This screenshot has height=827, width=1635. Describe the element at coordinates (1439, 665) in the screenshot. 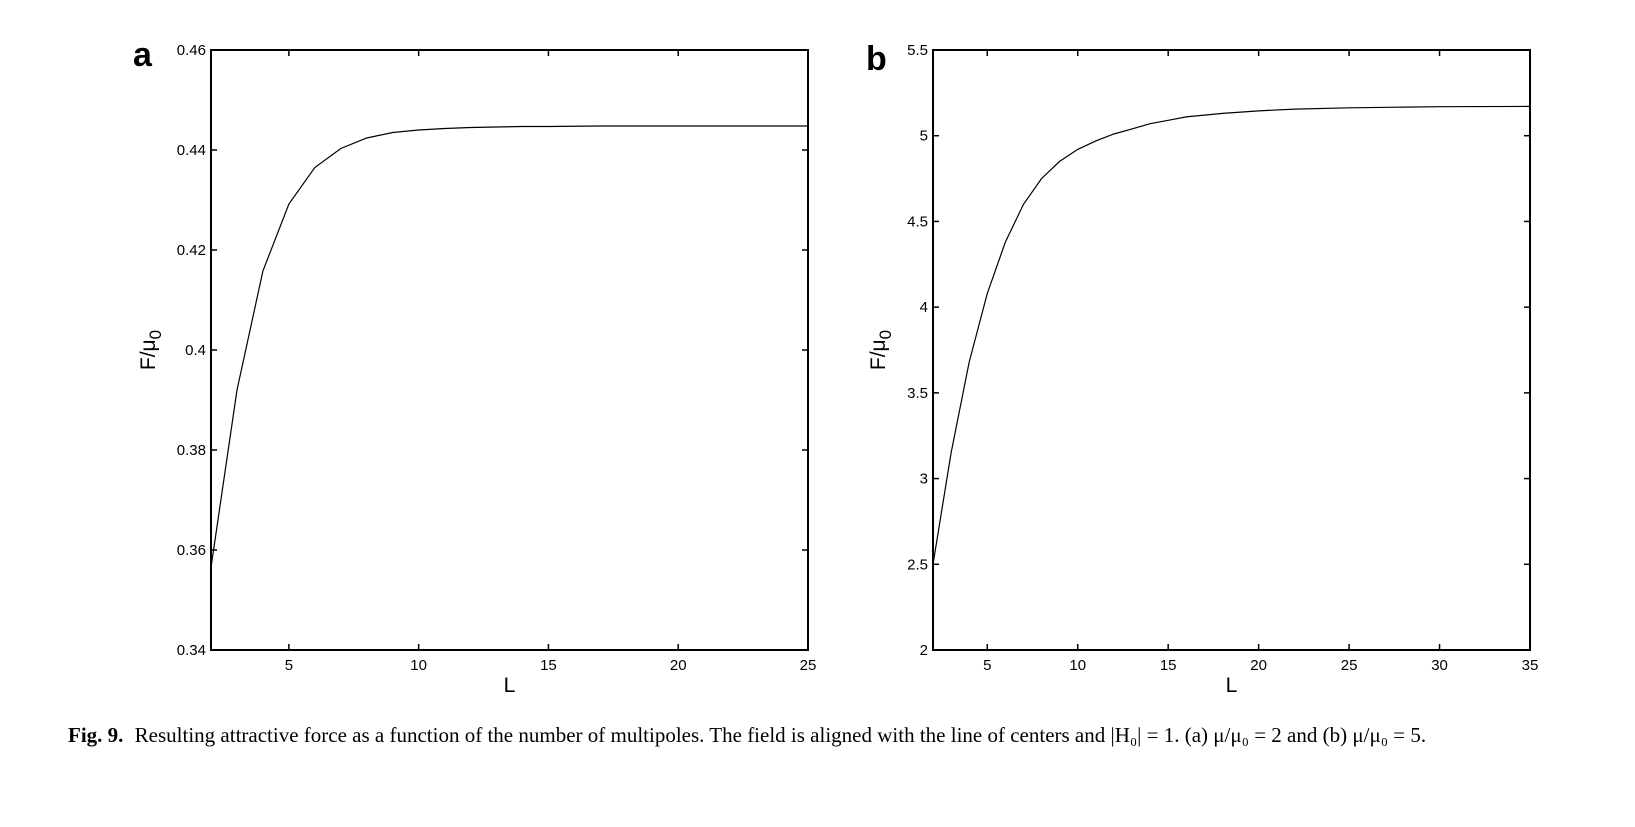

I see `x-tick-label: 30` at that location.